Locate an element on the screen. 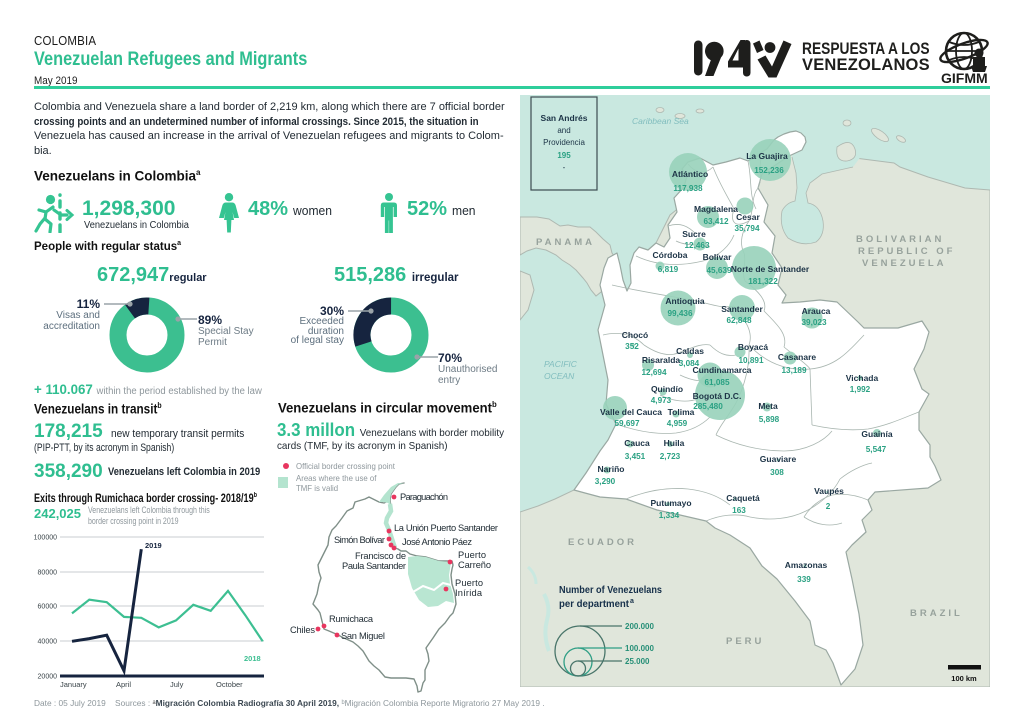 Image resolution: width=1024 pixels, height=724 pixels. svg-text: 3,451 is located at coordinates (635, 456).